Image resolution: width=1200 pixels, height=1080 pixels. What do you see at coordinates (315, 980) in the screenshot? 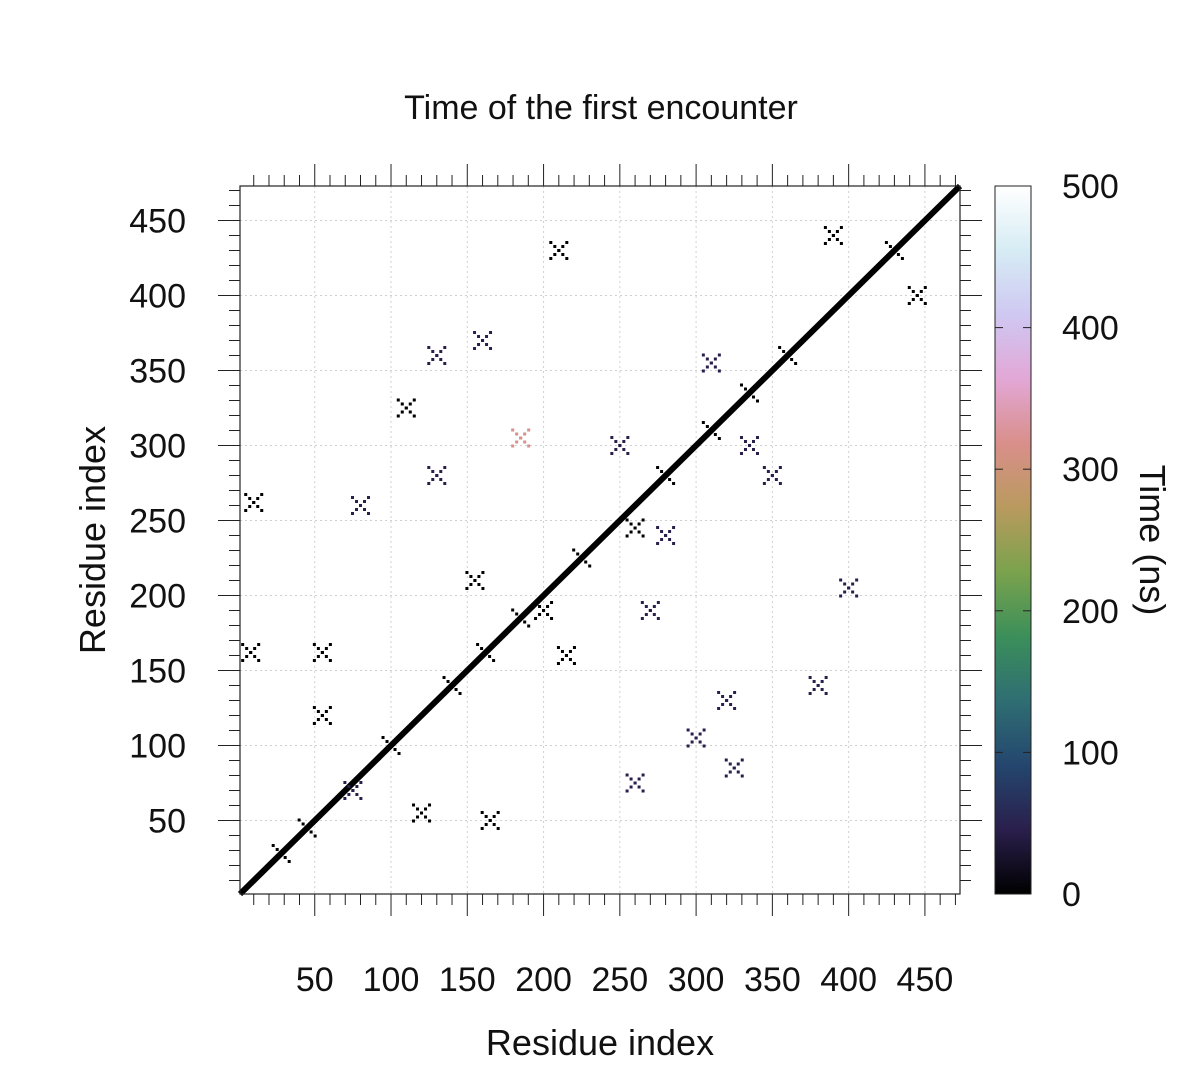
I see `x-tick-label: 50` at bounding box center [315, 980].